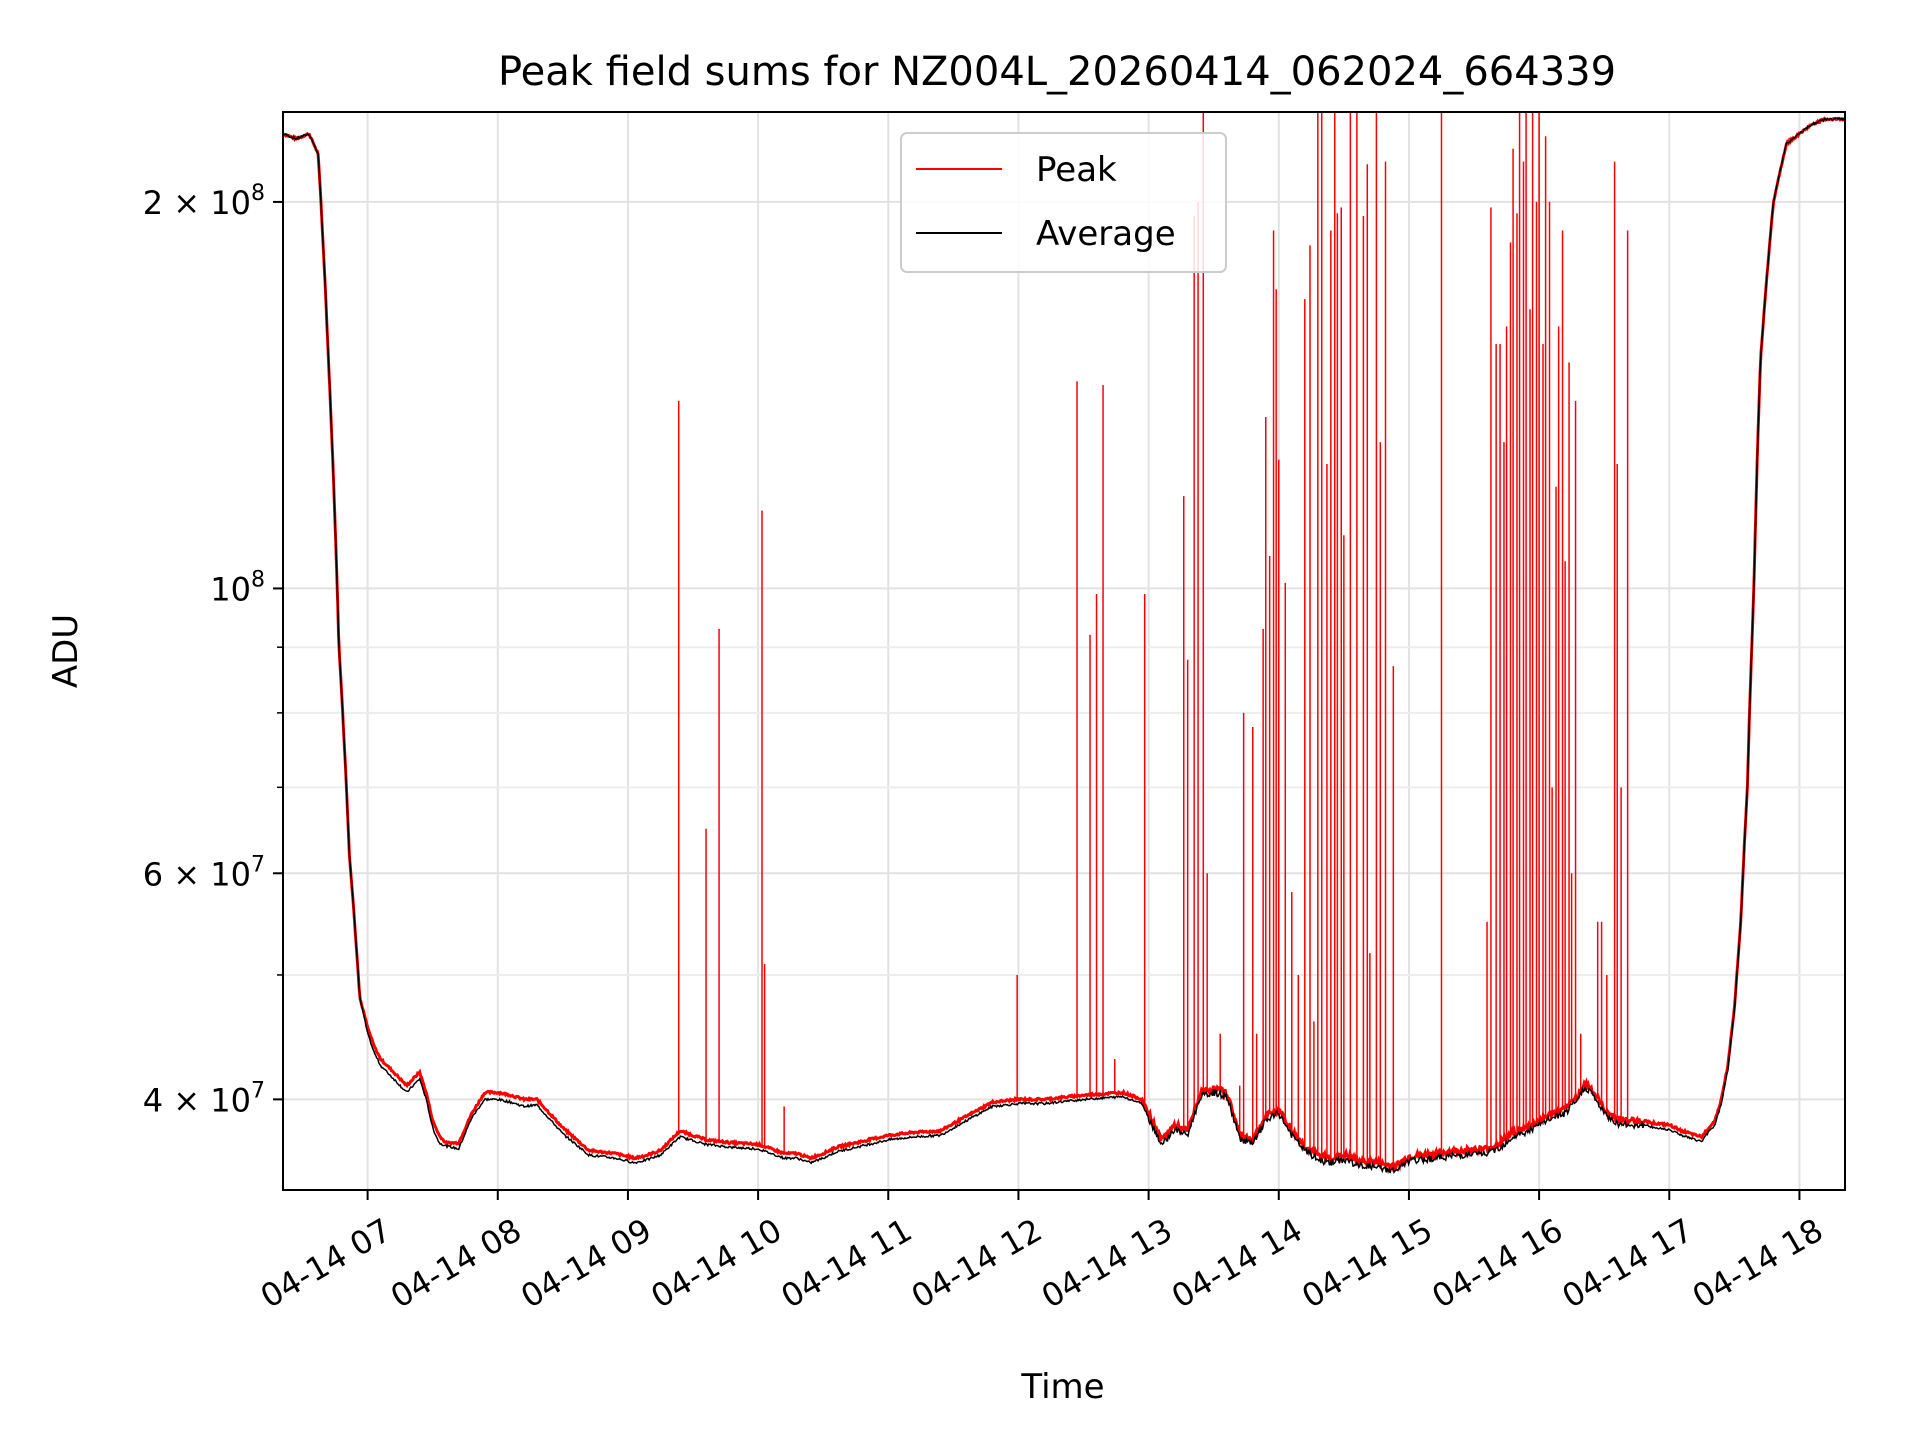 This screenshot has height=1440, width=1920. I want to click on y-tick-label: 4 × 107, so click(204, 1098).